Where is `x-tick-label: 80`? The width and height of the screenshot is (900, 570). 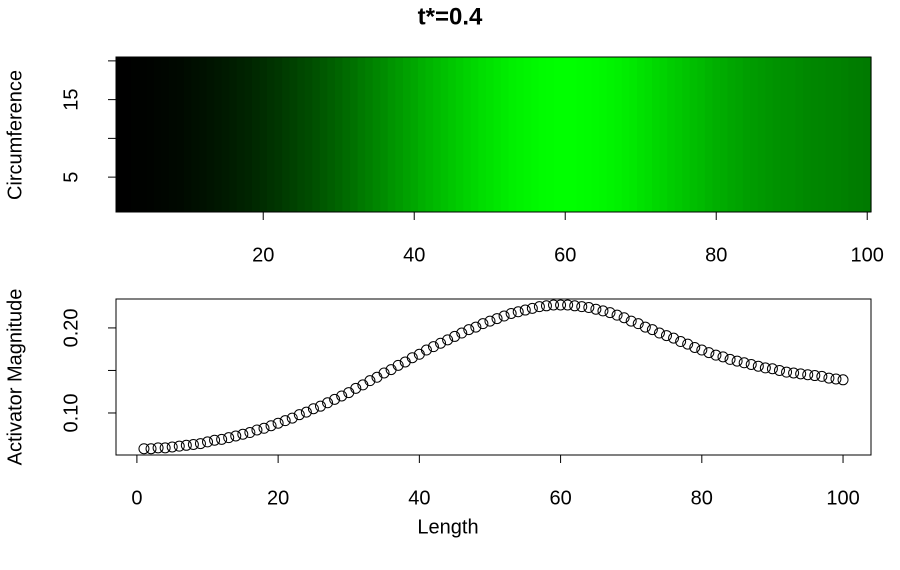 x-tick-label: 80 is located at coordinates (716, 255).